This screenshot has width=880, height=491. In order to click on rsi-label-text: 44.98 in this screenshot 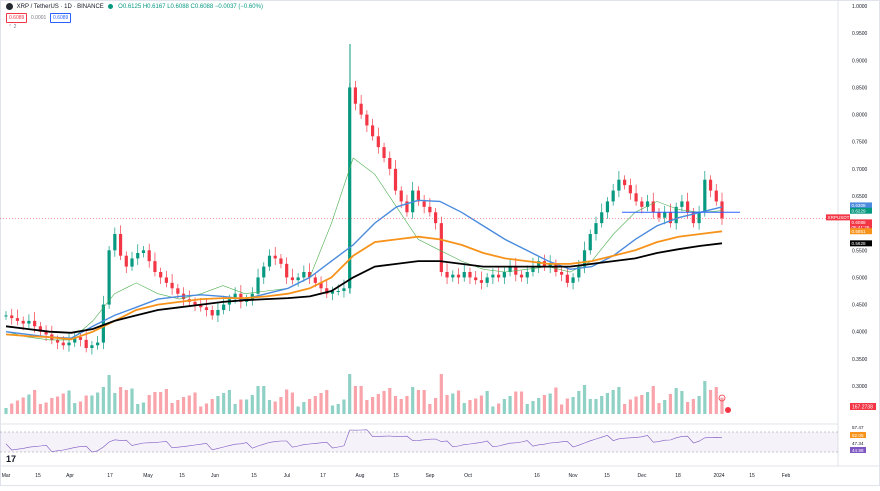, I will do `click(858, 450)`.